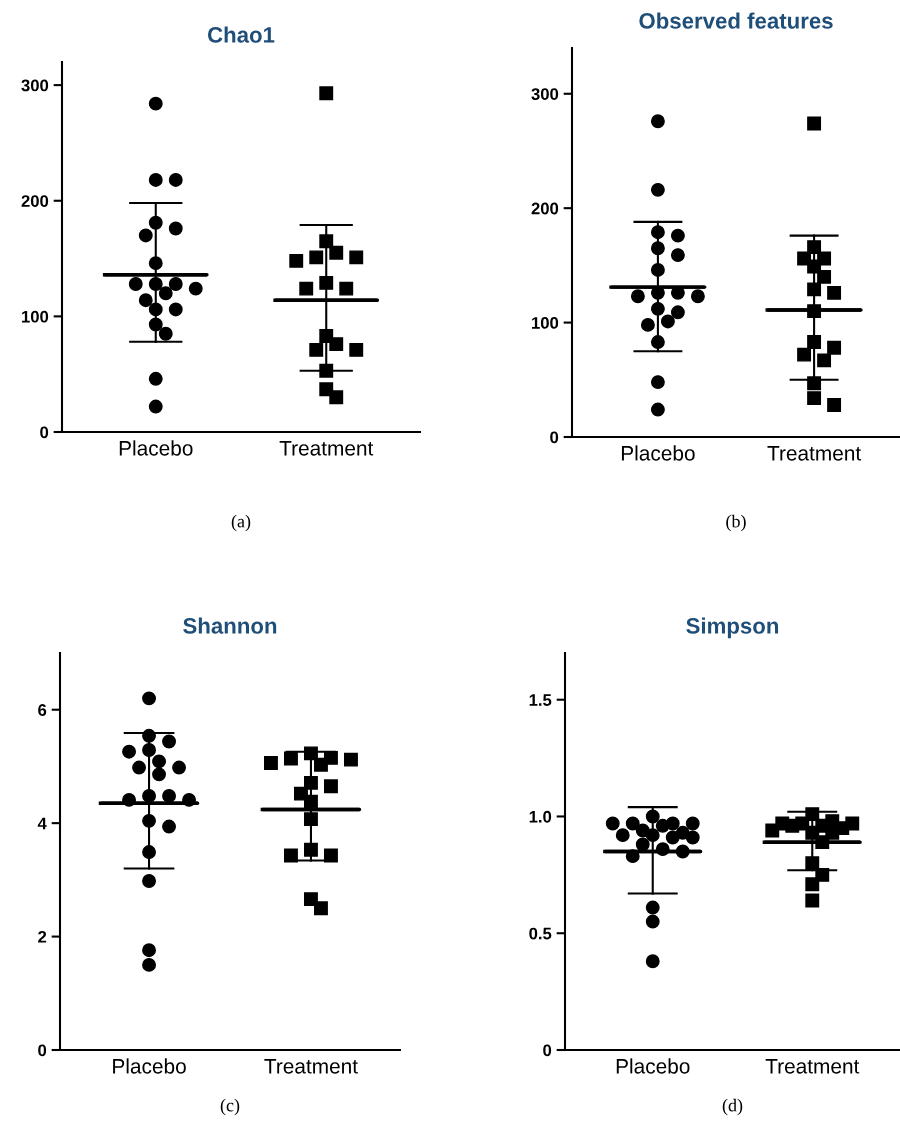  I want to click on text: (b), so click(736, 523).